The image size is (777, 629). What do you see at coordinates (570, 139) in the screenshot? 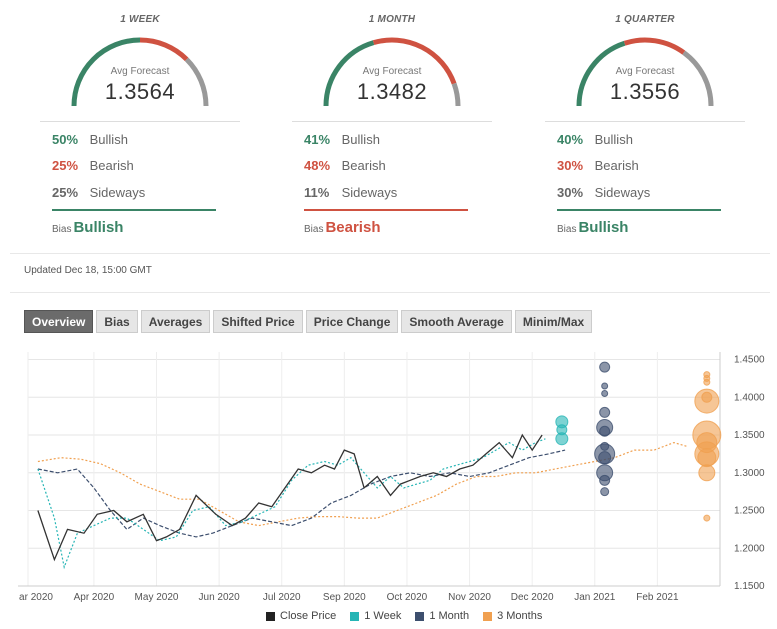
I see `bullish-pct: 40%` at bounding box center [570, 139].